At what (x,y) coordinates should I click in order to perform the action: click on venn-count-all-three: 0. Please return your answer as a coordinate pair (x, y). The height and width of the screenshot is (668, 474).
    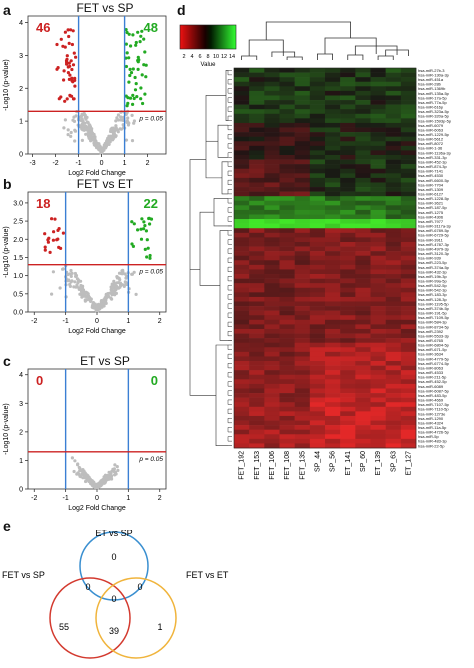
    Looking at the image, I should click on (113, 599).